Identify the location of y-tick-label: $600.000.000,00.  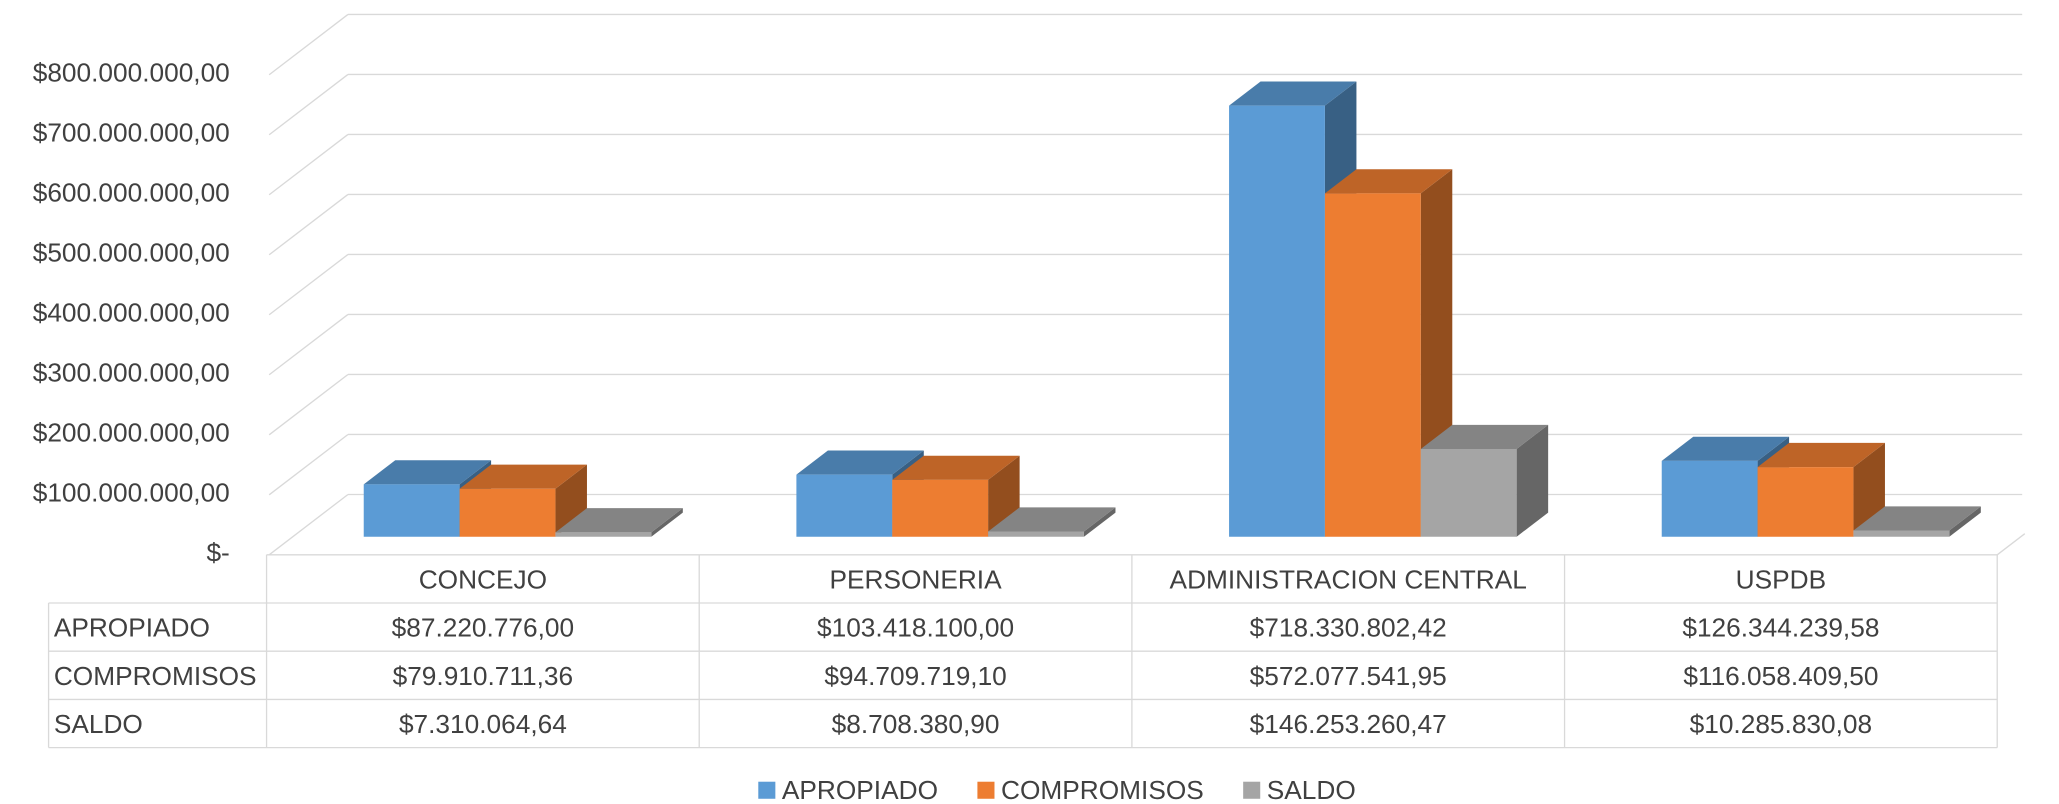
(131, 193).